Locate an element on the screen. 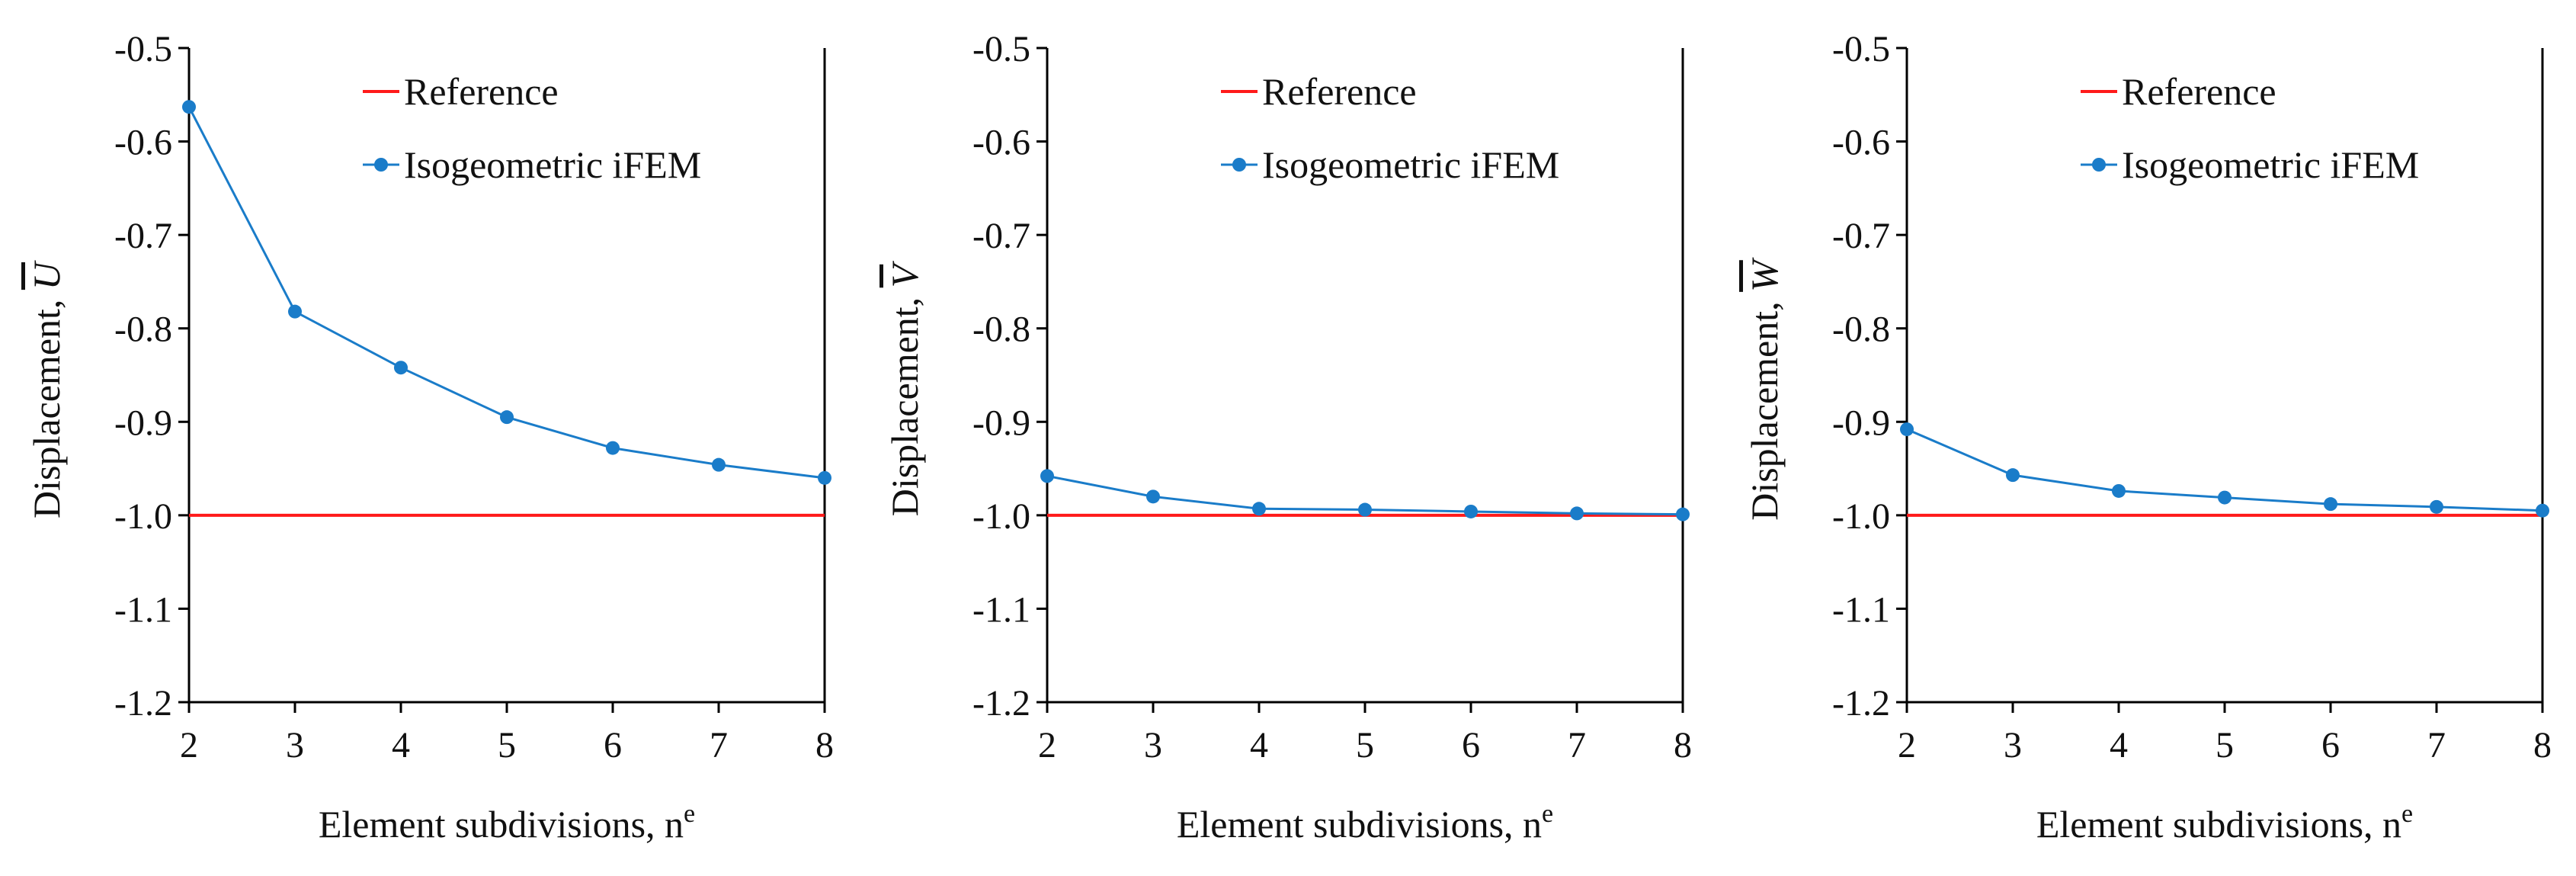 The image size is (2576, 876). y-axis-label: Displacement, U is located at coordinates (46, 389).